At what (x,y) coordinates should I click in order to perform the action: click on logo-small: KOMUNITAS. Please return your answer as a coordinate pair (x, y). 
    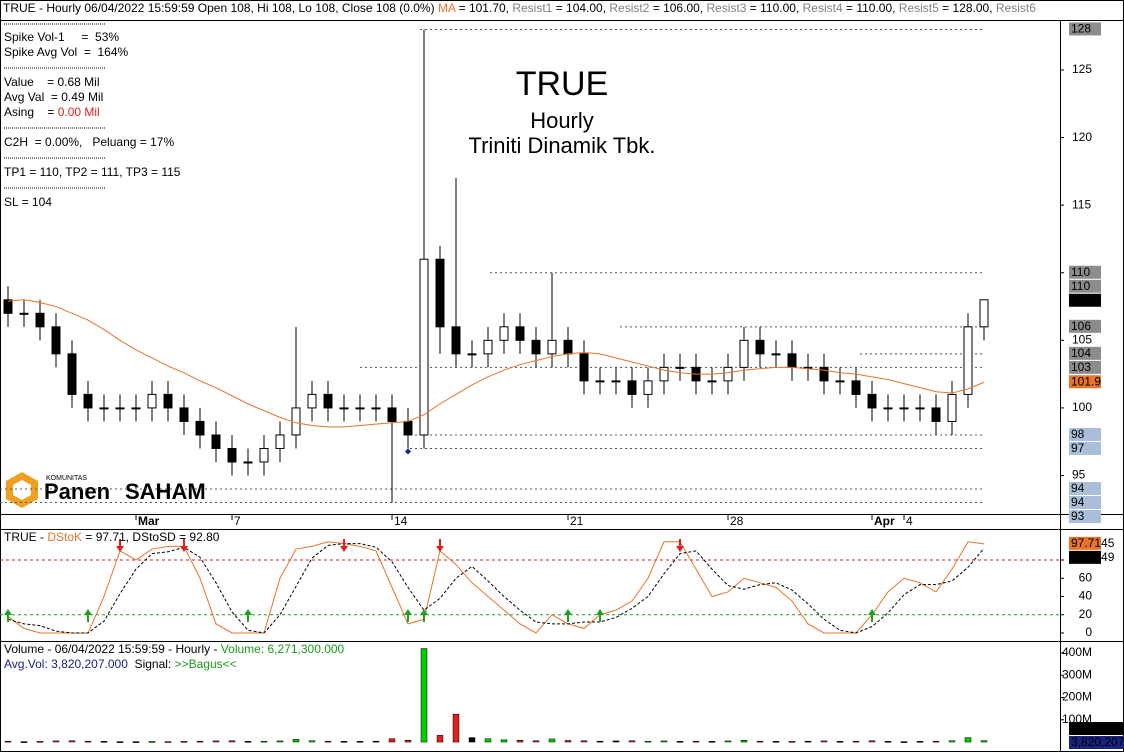
    Looking at the image, I should click on (66, 478).